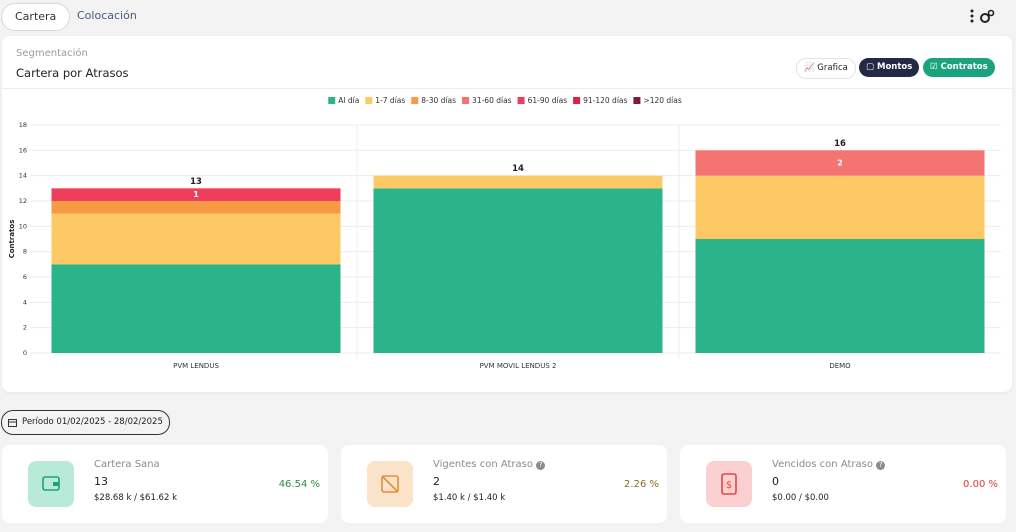  What do you see at coordinates (840, 366) in the screenshot?
I see `x-tick-label: DEMO` at bounding box center [840, 366].